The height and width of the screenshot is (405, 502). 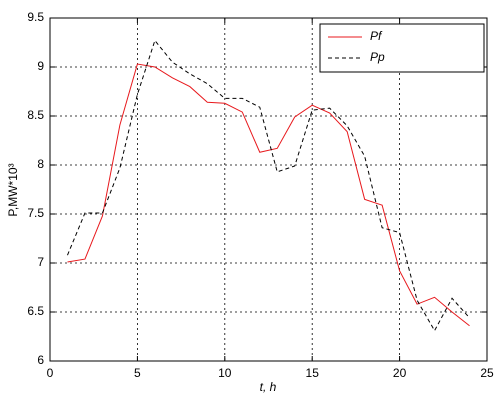 I want to click on y-tick-label: 9, so click(x=40, y=66).